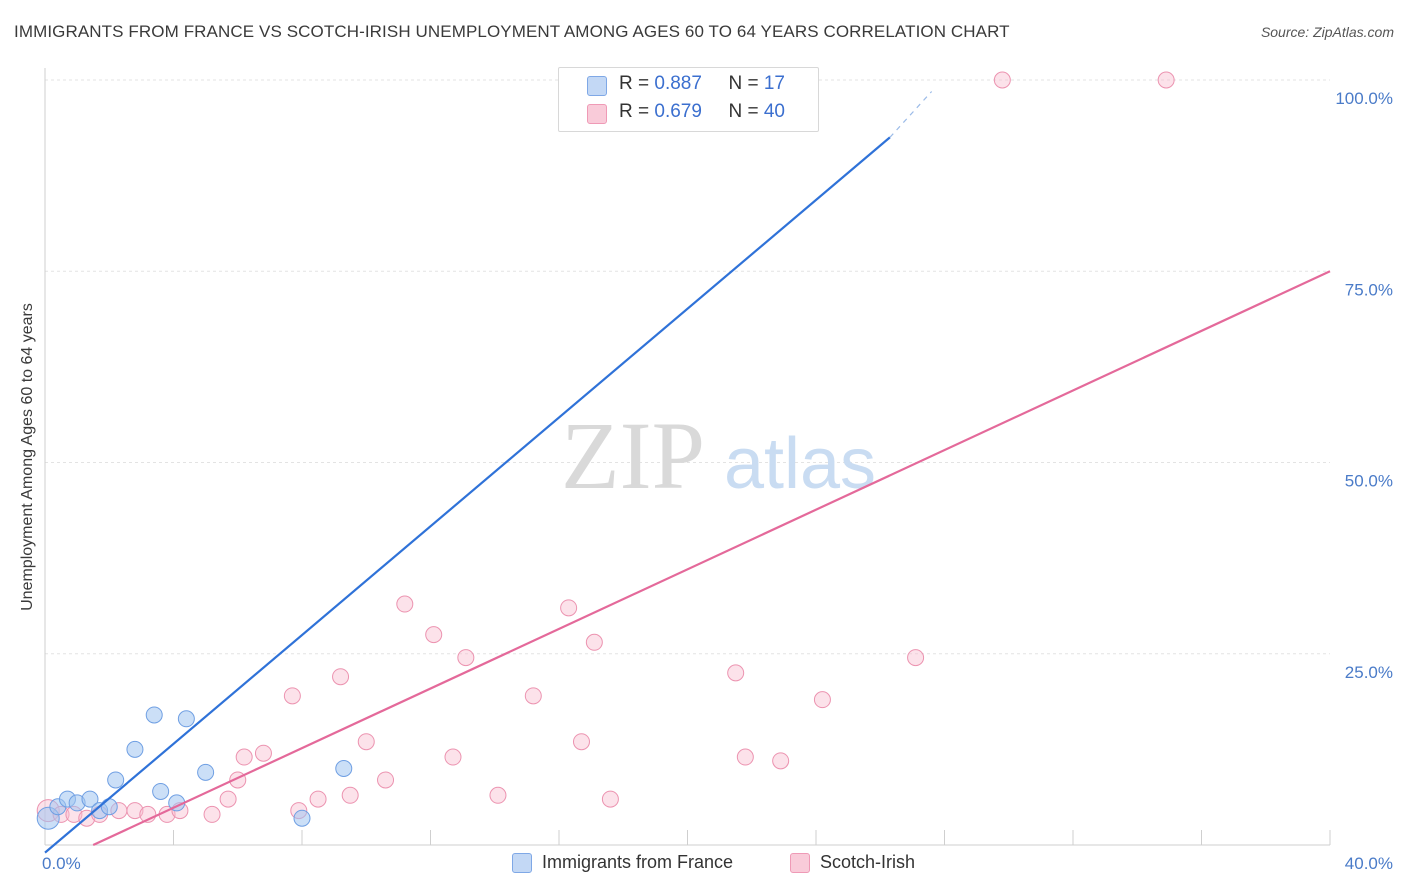  Describe the element at coordinates (633, 455) in the screenshot. I see `watermark-zip: ZIP` at that location.